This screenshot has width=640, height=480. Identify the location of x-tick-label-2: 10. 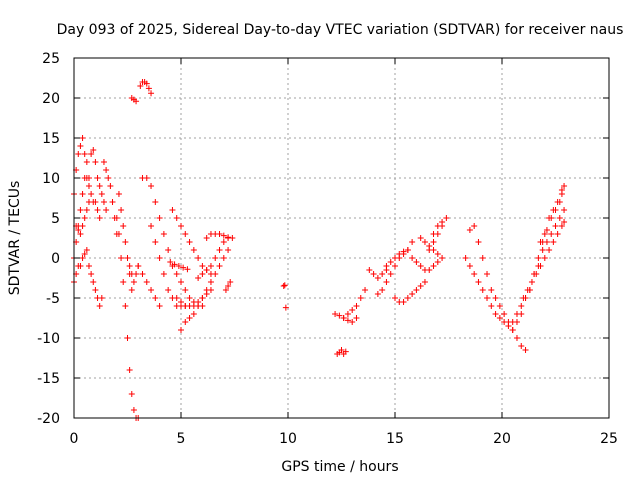
(288, 439).